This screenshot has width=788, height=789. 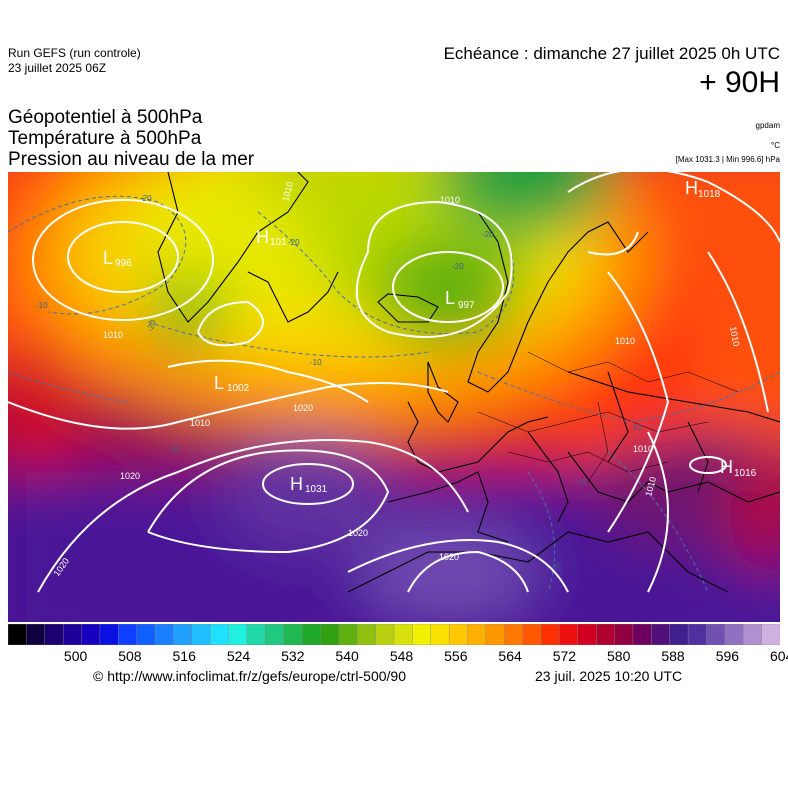 What do you see at coordinates (775, 145) in the screenshot?
I see `unit-temperature: °C` at bounding box center [775, 145].